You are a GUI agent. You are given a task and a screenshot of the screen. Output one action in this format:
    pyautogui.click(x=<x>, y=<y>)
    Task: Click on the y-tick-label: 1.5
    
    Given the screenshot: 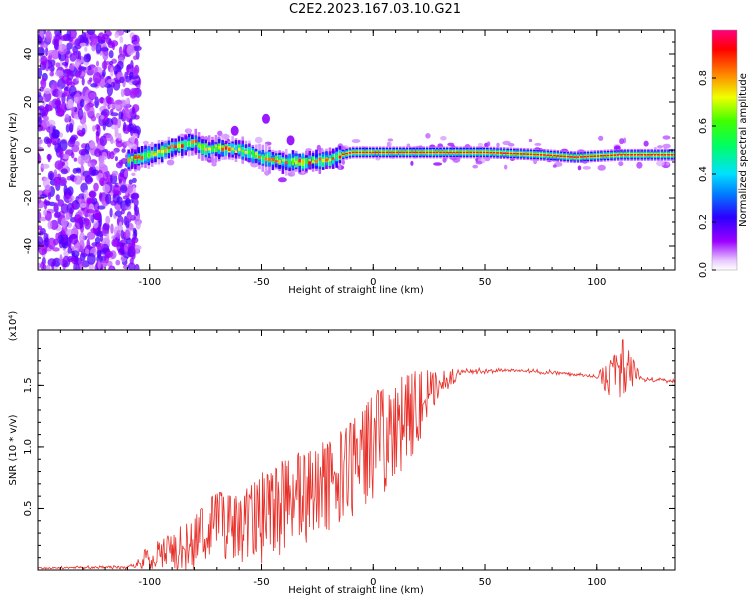 What is the action you would take?
    pyautogui.click(x=28, y=385)
    